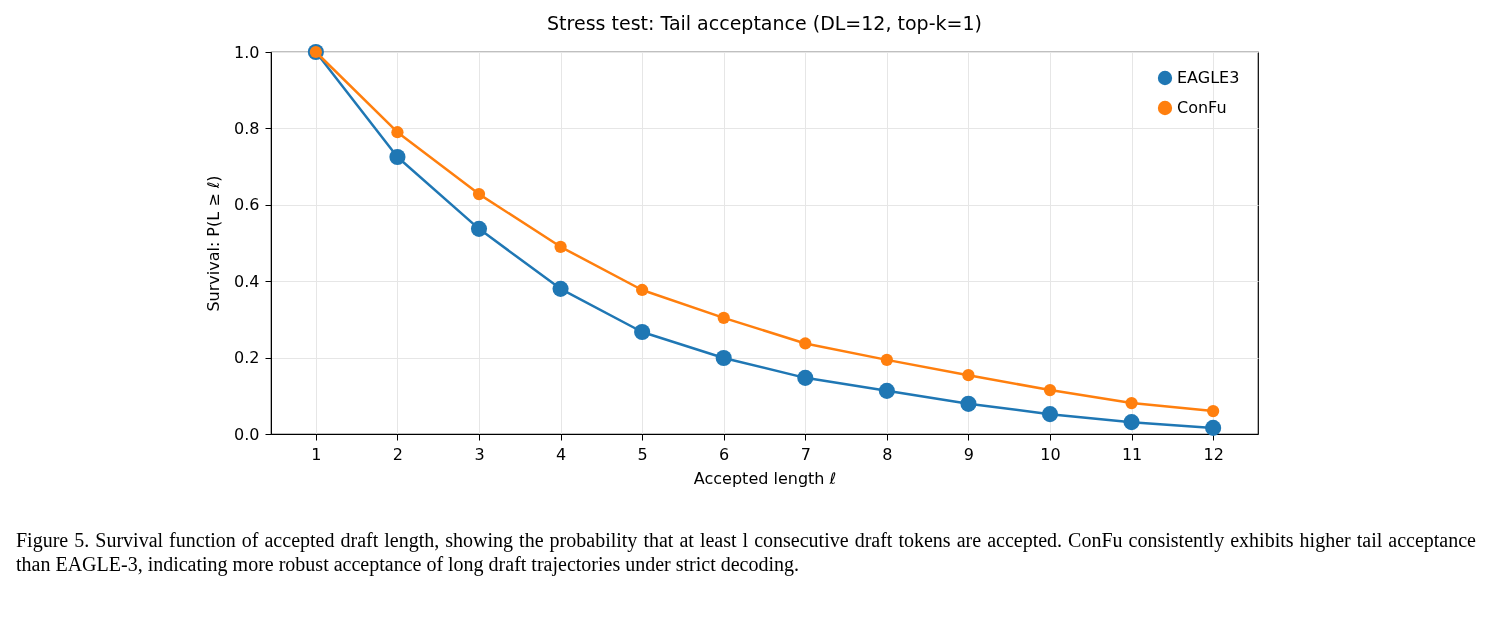 The width and height of the screenshot is (1491, 641). What do you see at coordinates (1213, 454) in the screenshot?
I see `x-tick-label: 12` at bounding box center [1213, 454].